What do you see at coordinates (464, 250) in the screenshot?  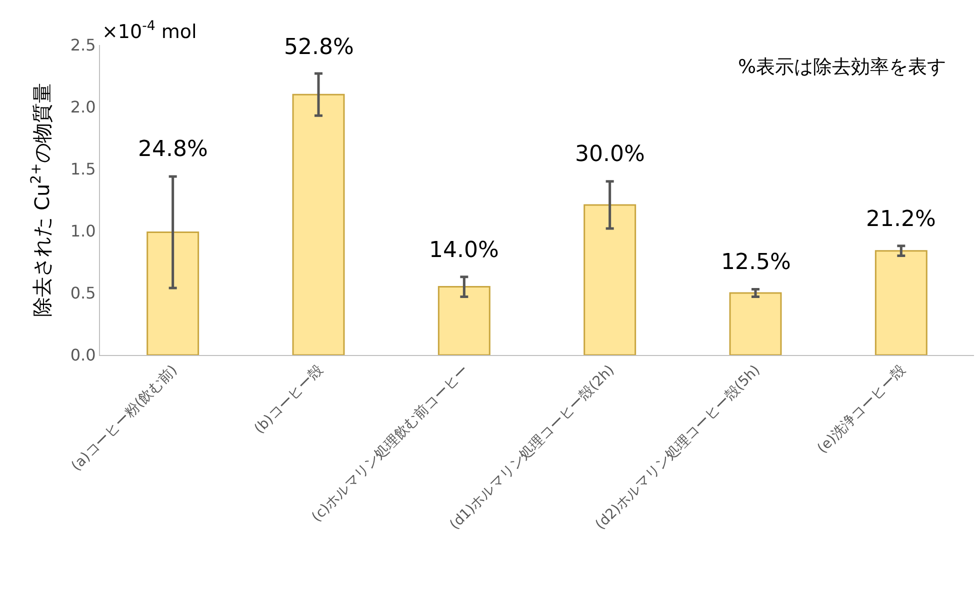 I see `annotation: 14.0%` at bounding box center [464, 250].